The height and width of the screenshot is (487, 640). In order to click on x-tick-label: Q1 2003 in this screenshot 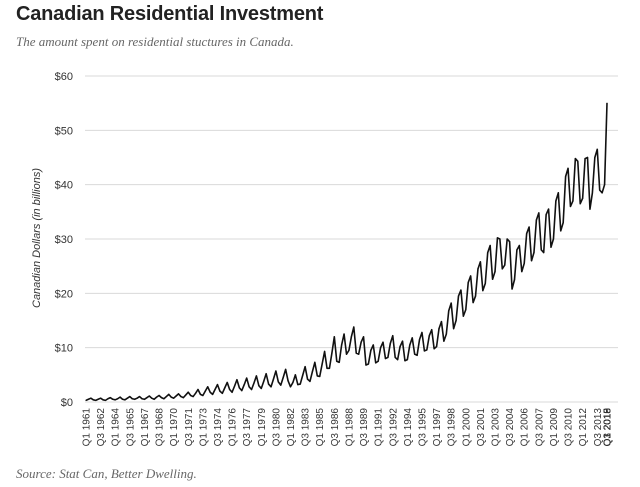, I will do `click(496, 427)`.